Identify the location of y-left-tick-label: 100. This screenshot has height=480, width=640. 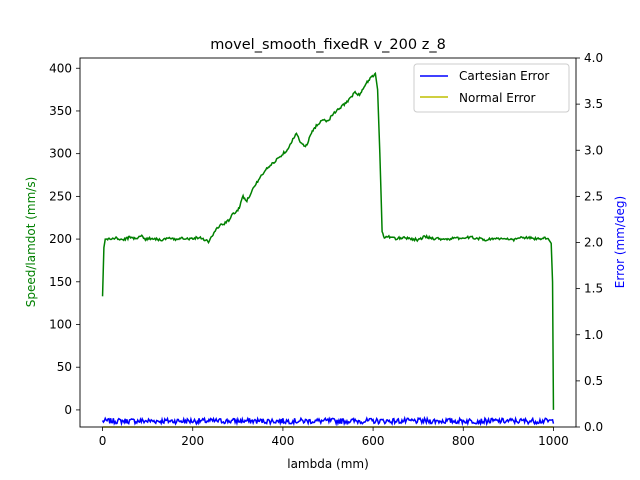
(60, 325).